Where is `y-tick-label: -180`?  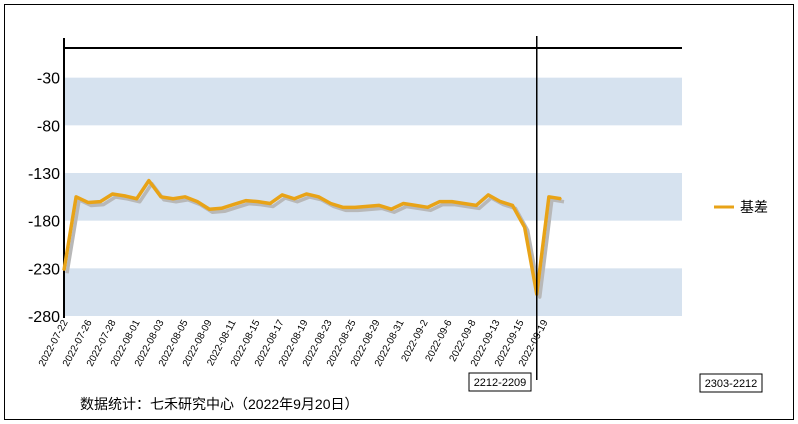
y-tick-label: -180 is located at coordinates (44, 222).